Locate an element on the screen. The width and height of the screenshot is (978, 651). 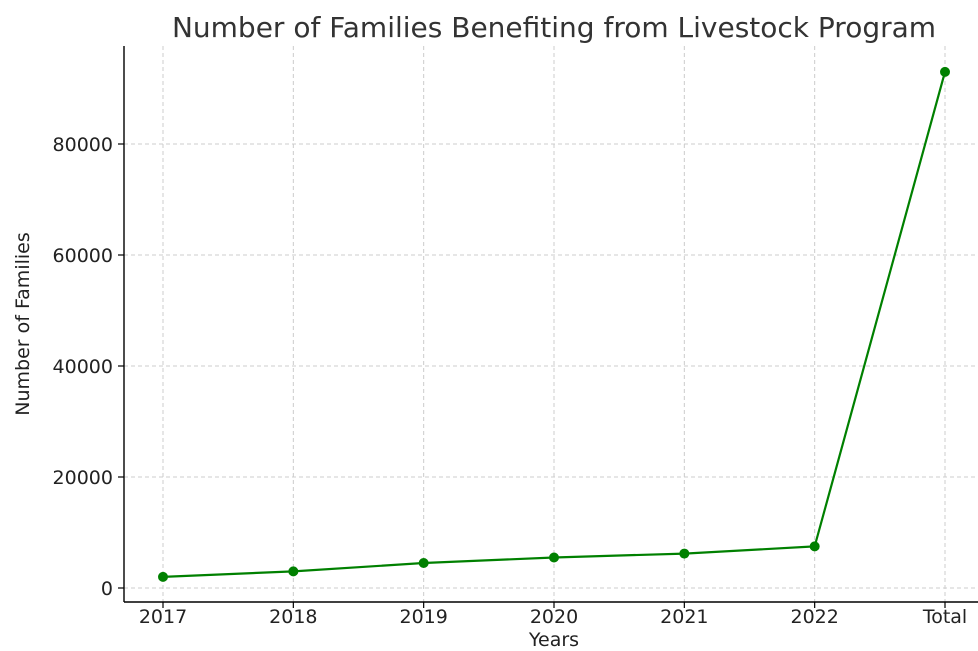
y-tick-label: 20000 is located at coordinates (83, 478).